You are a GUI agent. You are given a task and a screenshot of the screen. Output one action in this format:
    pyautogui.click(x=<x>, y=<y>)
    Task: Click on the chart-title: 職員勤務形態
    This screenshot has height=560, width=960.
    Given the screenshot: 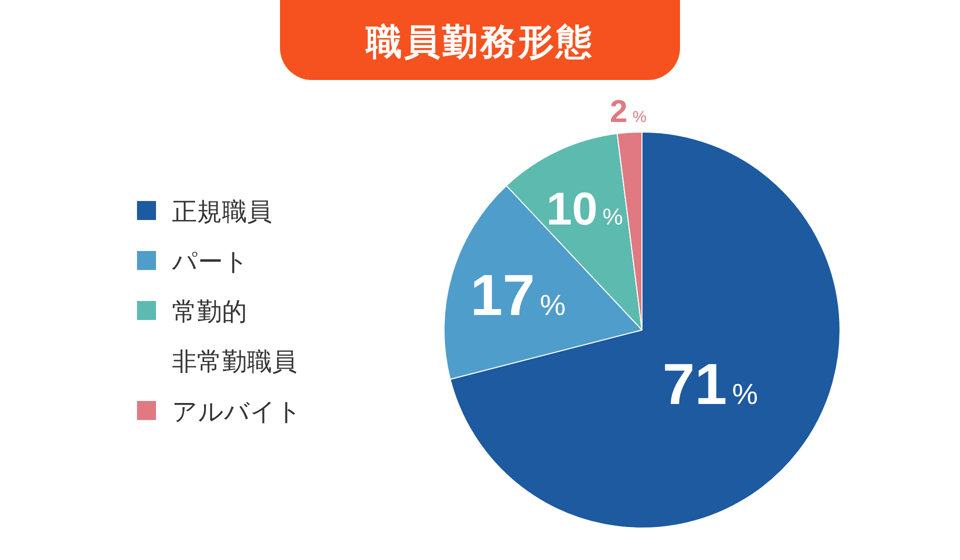 What is the action you would take?
    pyautogui.click(x=479, y=42)
    